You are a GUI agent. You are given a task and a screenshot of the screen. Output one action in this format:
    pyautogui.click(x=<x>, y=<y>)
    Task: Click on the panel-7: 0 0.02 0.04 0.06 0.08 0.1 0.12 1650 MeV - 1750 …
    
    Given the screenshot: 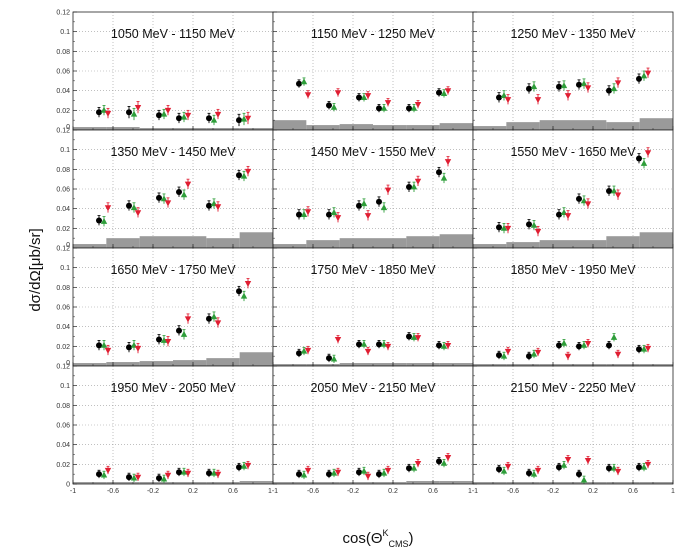 What is the action you would take?
    pyautogui.click(x=165, y=306)
    